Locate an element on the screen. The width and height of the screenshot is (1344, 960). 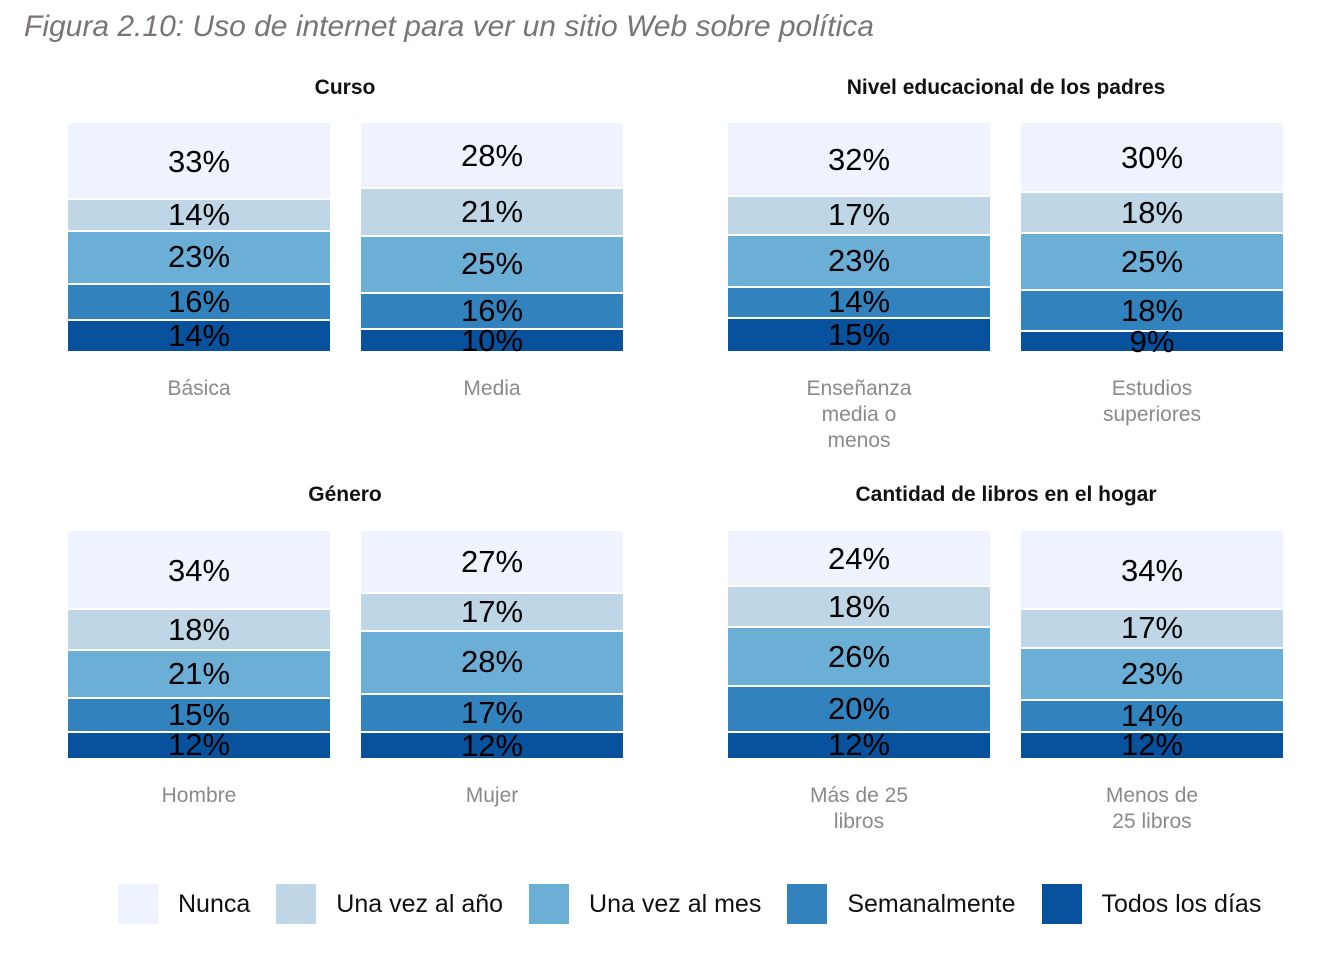
stacked-bar-media: 28% 21% 25% 16% 10% is located at coordinates (492, 239).